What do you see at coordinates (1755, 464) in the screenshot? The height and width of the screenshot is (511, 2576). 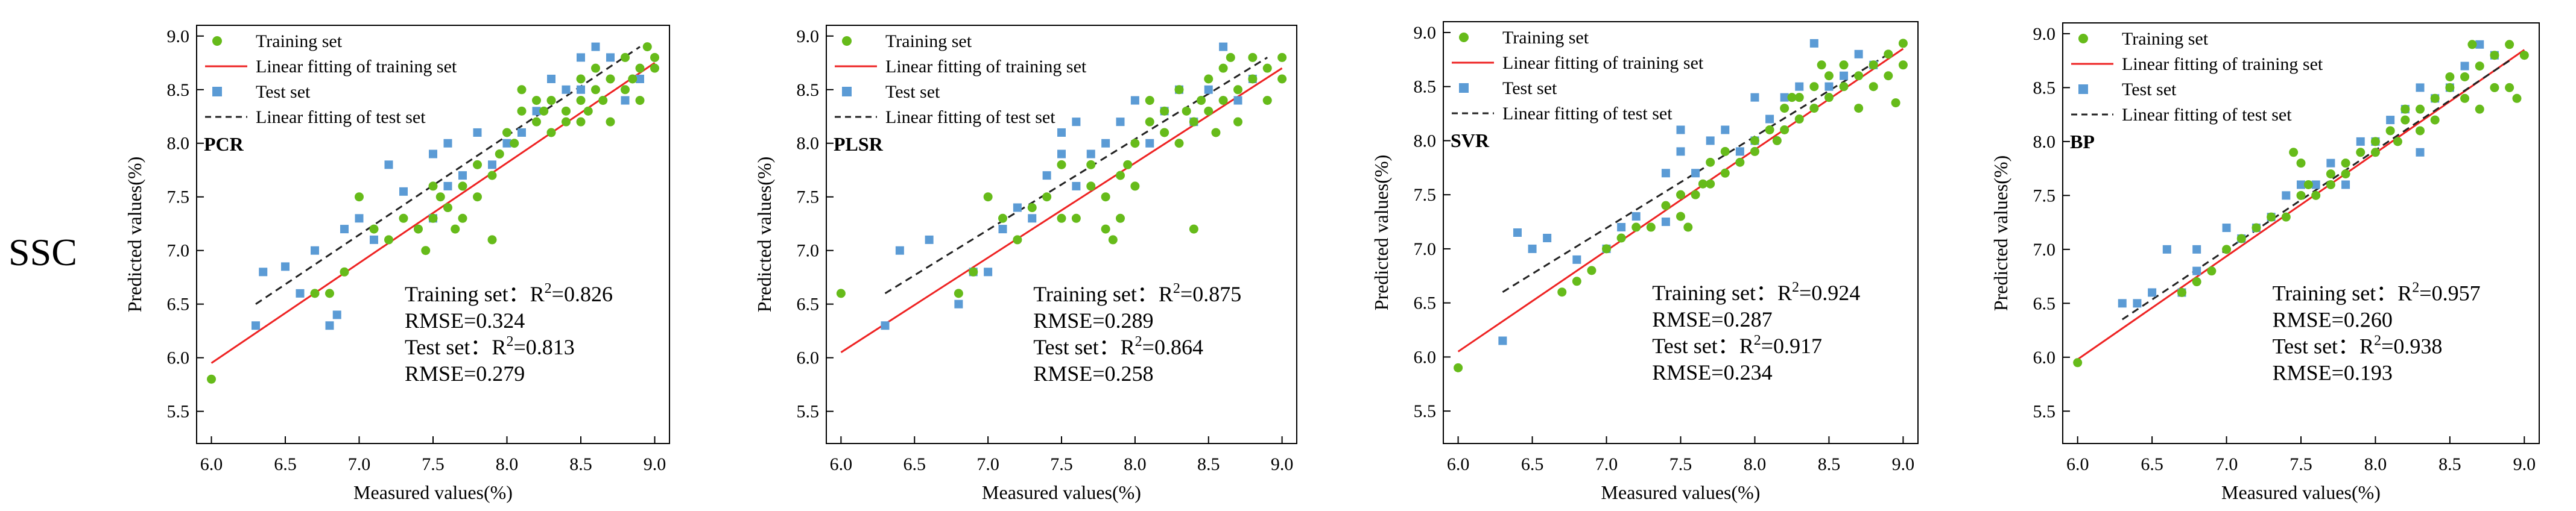 I see `x-tick-label: 8.0` at bounding box center [1755, 464].